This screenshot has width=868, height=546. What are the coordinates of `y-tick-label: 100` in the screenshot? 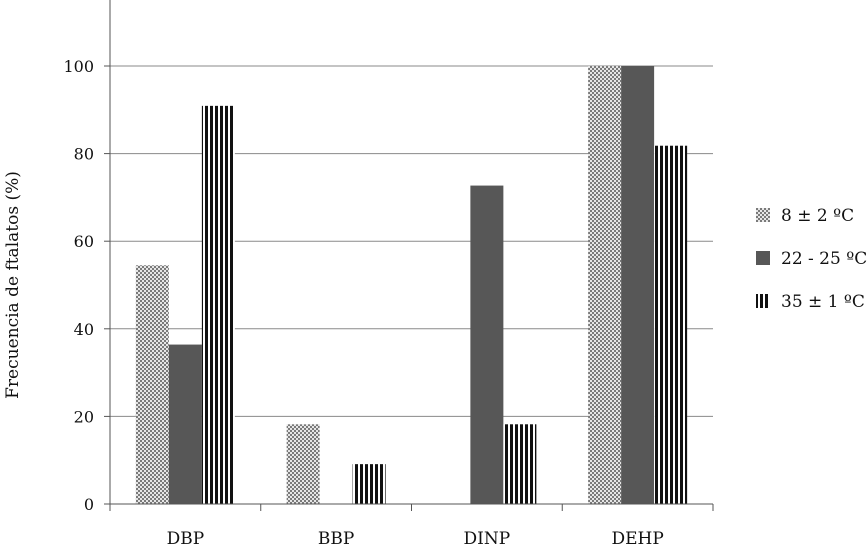 It's located at (78, 66).